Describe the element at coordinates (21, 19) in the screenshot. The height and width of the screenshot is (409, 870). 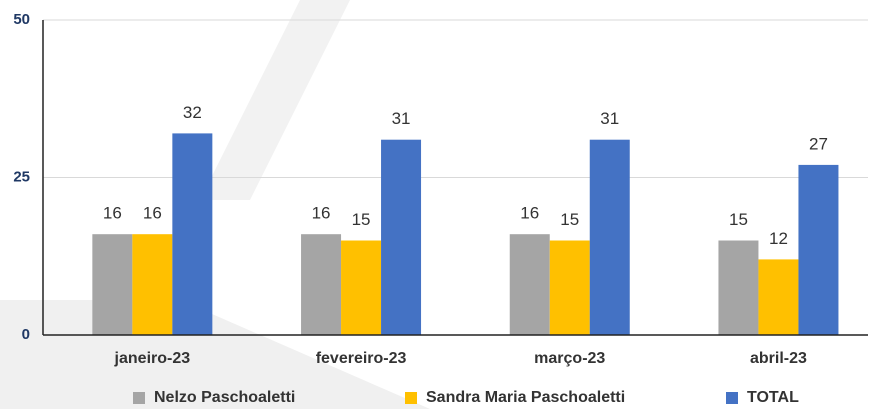
I see `y-tick-label: 50` at that location.